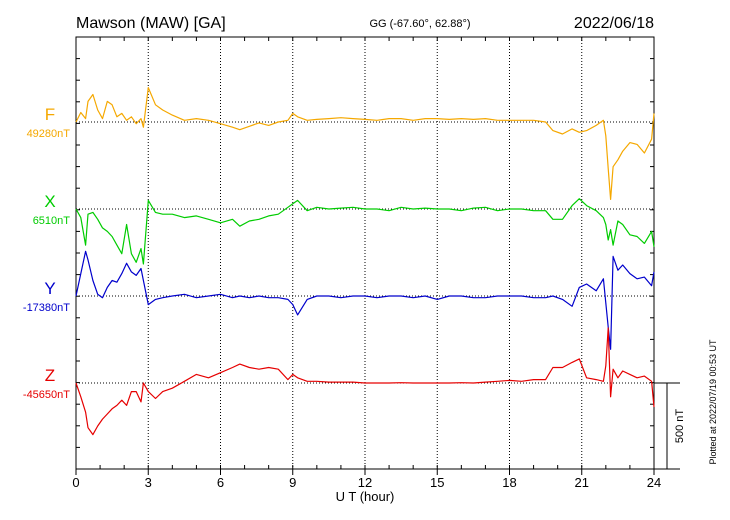 The height and width of the screenshot is (520, 730). I want to click on scale-bar-label: 500 nT, so click(680, 426).